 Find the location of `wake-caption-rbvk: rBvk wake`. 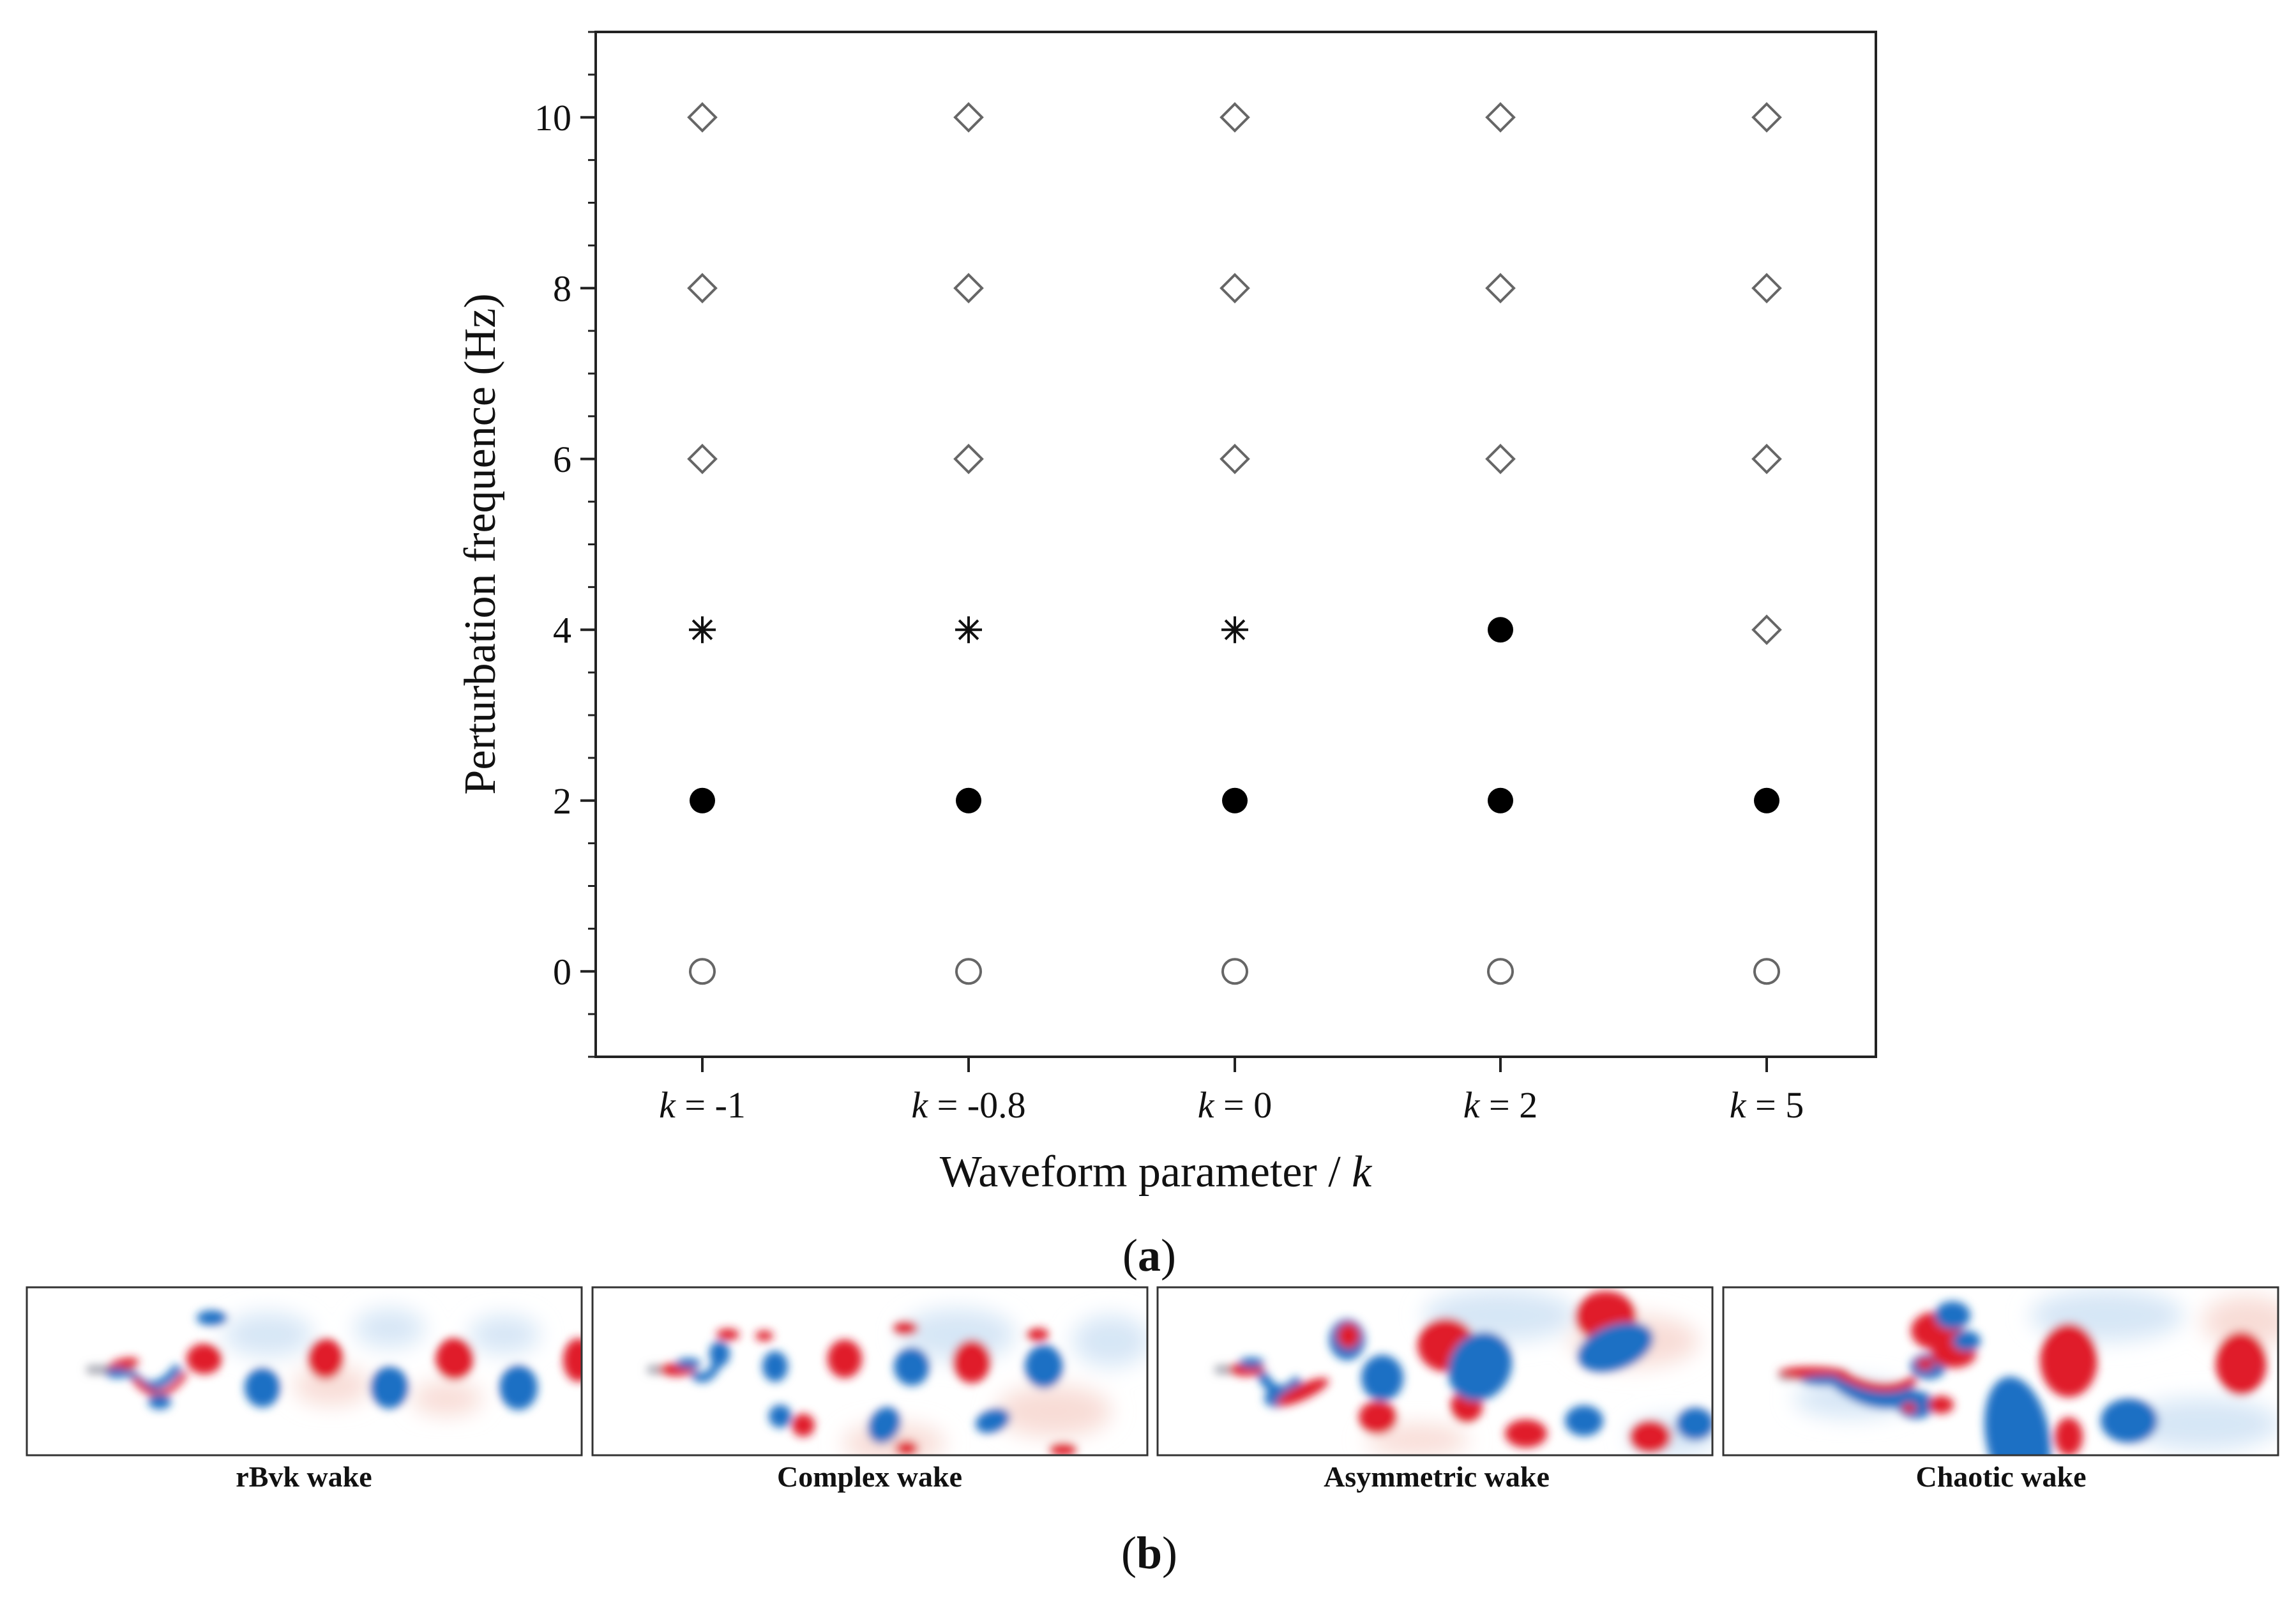

wake-caption-rbvk: rBvk wake is located at coordinates (304, 1476).